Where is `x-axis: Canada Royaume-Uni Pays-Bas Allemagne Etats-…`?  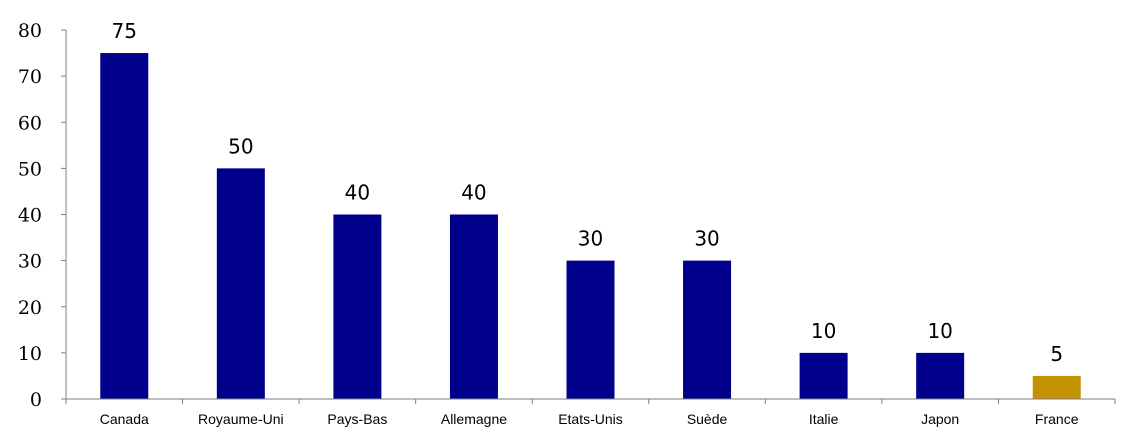
x-axis: Canada Royaume-Uni Pays-Bas Allemagne Etats-… is located at coordinates (590, 412).